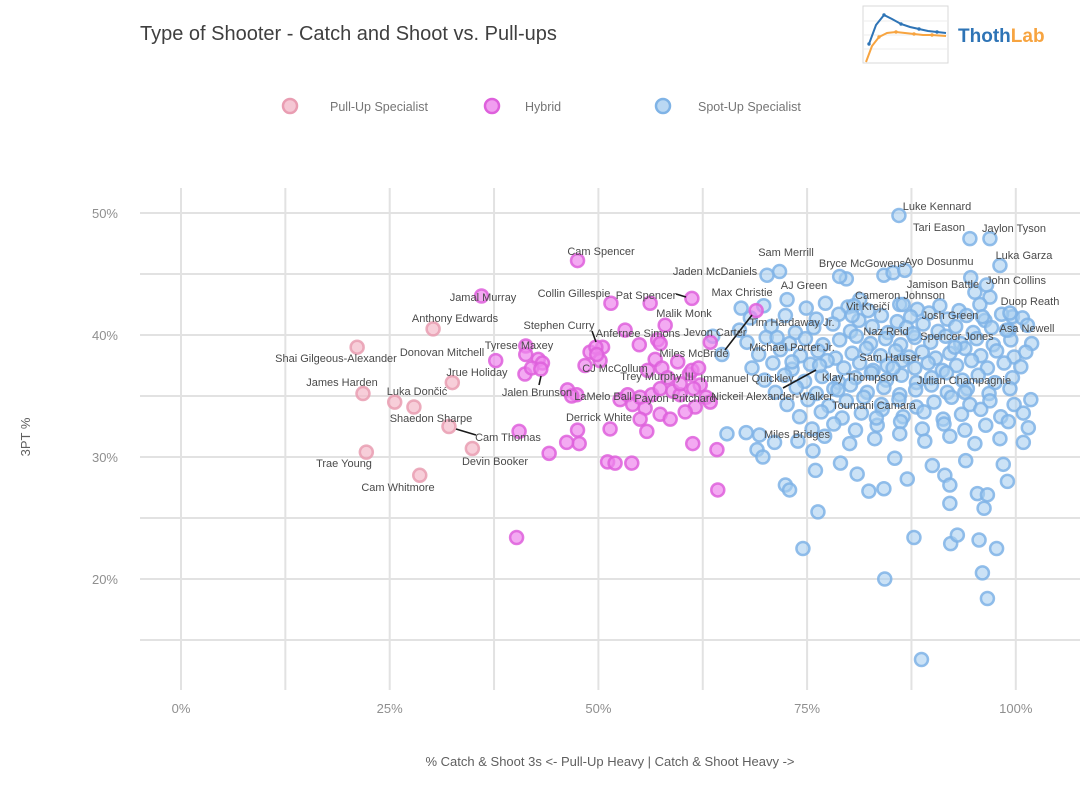 Image resolution: width=1080 pixels, height=792 pixels. What do you see at coordinates (710, 342) in the screenshot?
I see `data-point-jevon-carter` at bounding box center [710, 342].